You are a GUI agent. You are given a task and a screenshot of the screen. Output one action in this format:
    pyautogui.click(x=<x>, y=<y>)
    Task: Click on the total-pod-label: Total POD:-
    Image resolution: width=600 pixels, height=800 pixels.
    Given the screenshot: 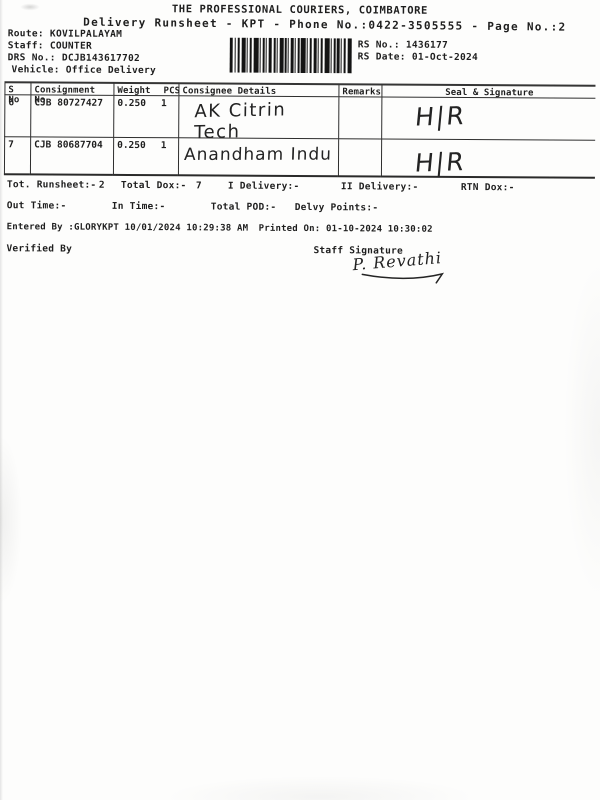 What is the action you would take?
    pyautogui.click(x=243, y=207)
    